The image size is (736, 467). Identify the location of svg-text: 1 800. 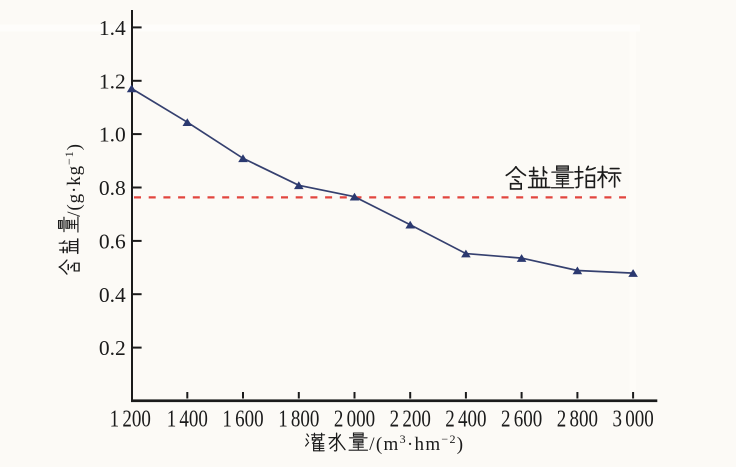
(298, 418).